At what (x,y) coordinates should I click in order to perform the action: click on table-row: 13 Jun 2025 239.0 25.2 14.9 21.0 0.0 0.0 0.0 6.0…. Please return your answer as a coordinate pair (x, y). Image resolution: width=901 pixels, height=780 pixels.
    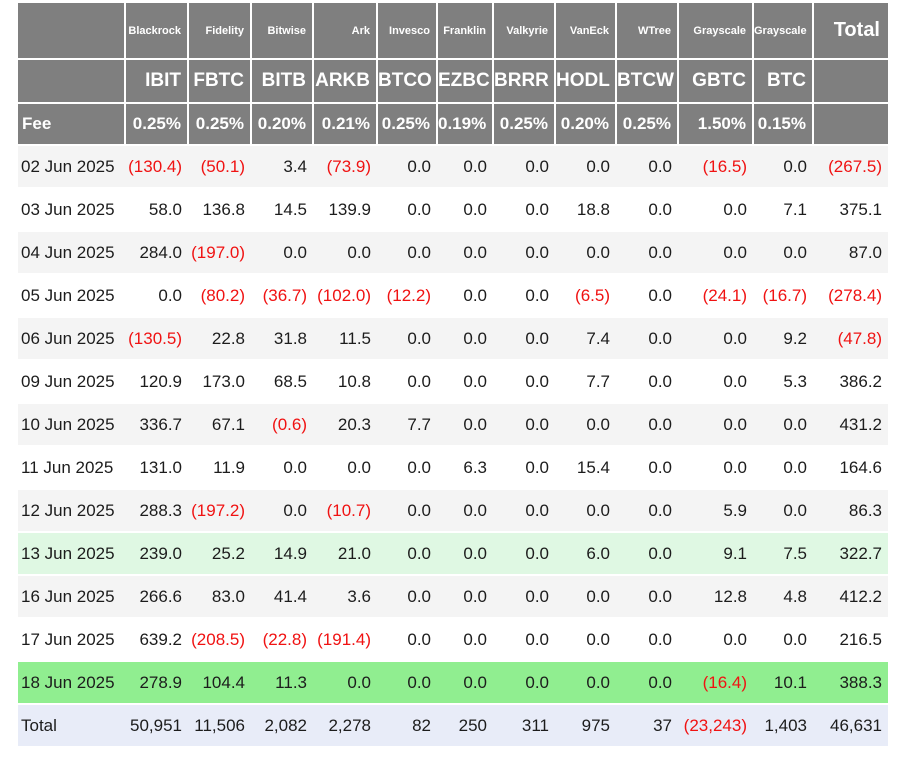
    Looking at the image, I should click on (453, 554).